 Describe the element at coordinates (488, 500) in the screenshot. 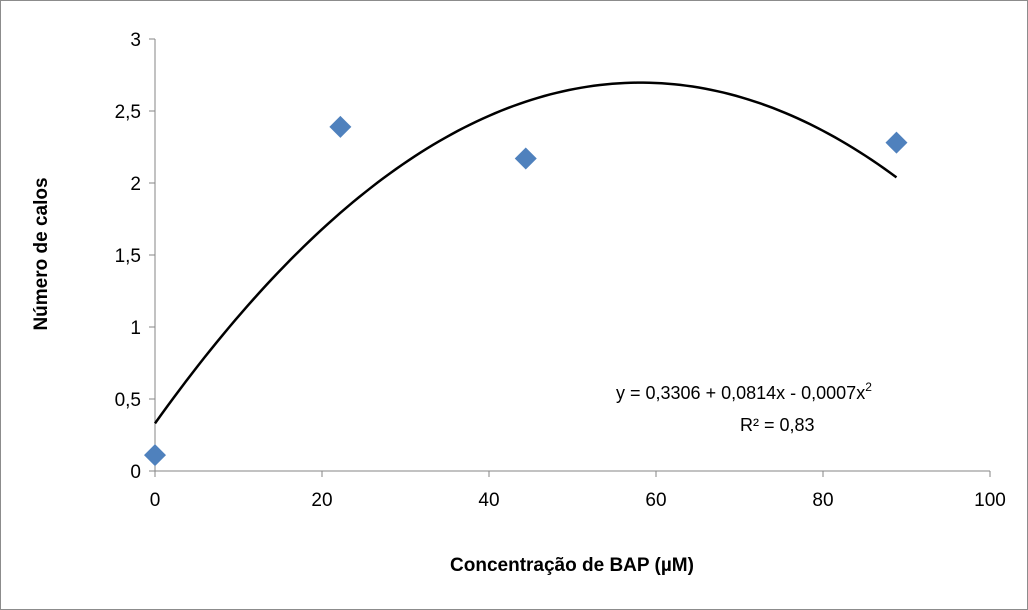

I see `x-tick-label: 40` at that location.